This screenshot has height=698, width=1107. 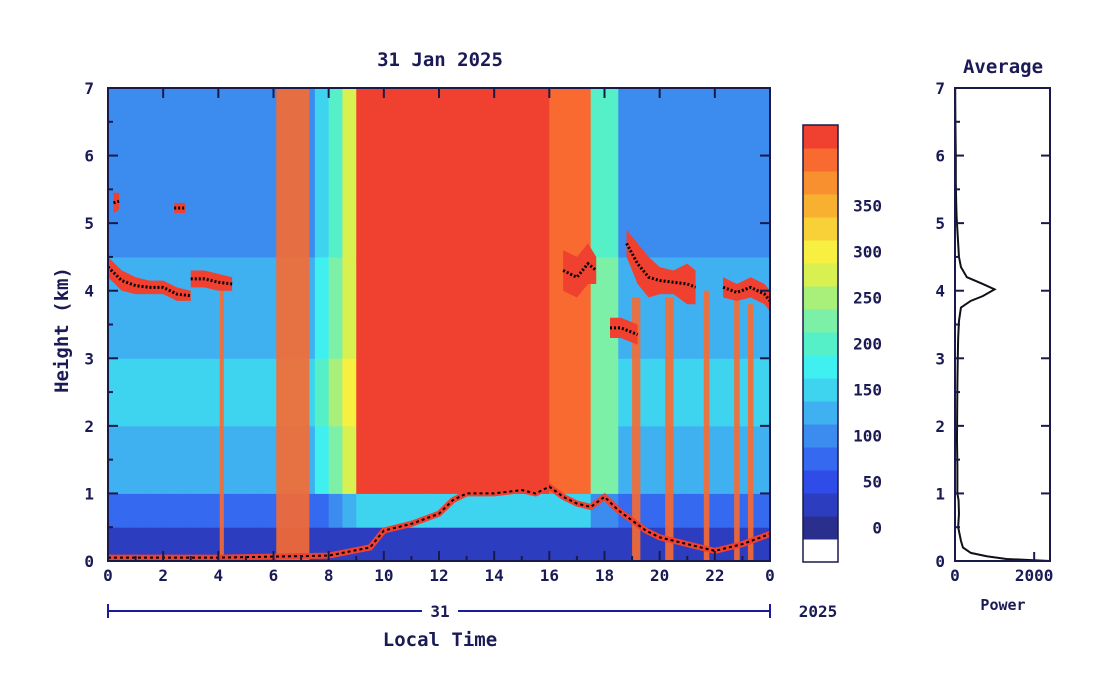 What do you see at coordinates (867, 390) in the screenshot?
I see `colorbar-tick-label: 150` at bounding box center [867, 390].